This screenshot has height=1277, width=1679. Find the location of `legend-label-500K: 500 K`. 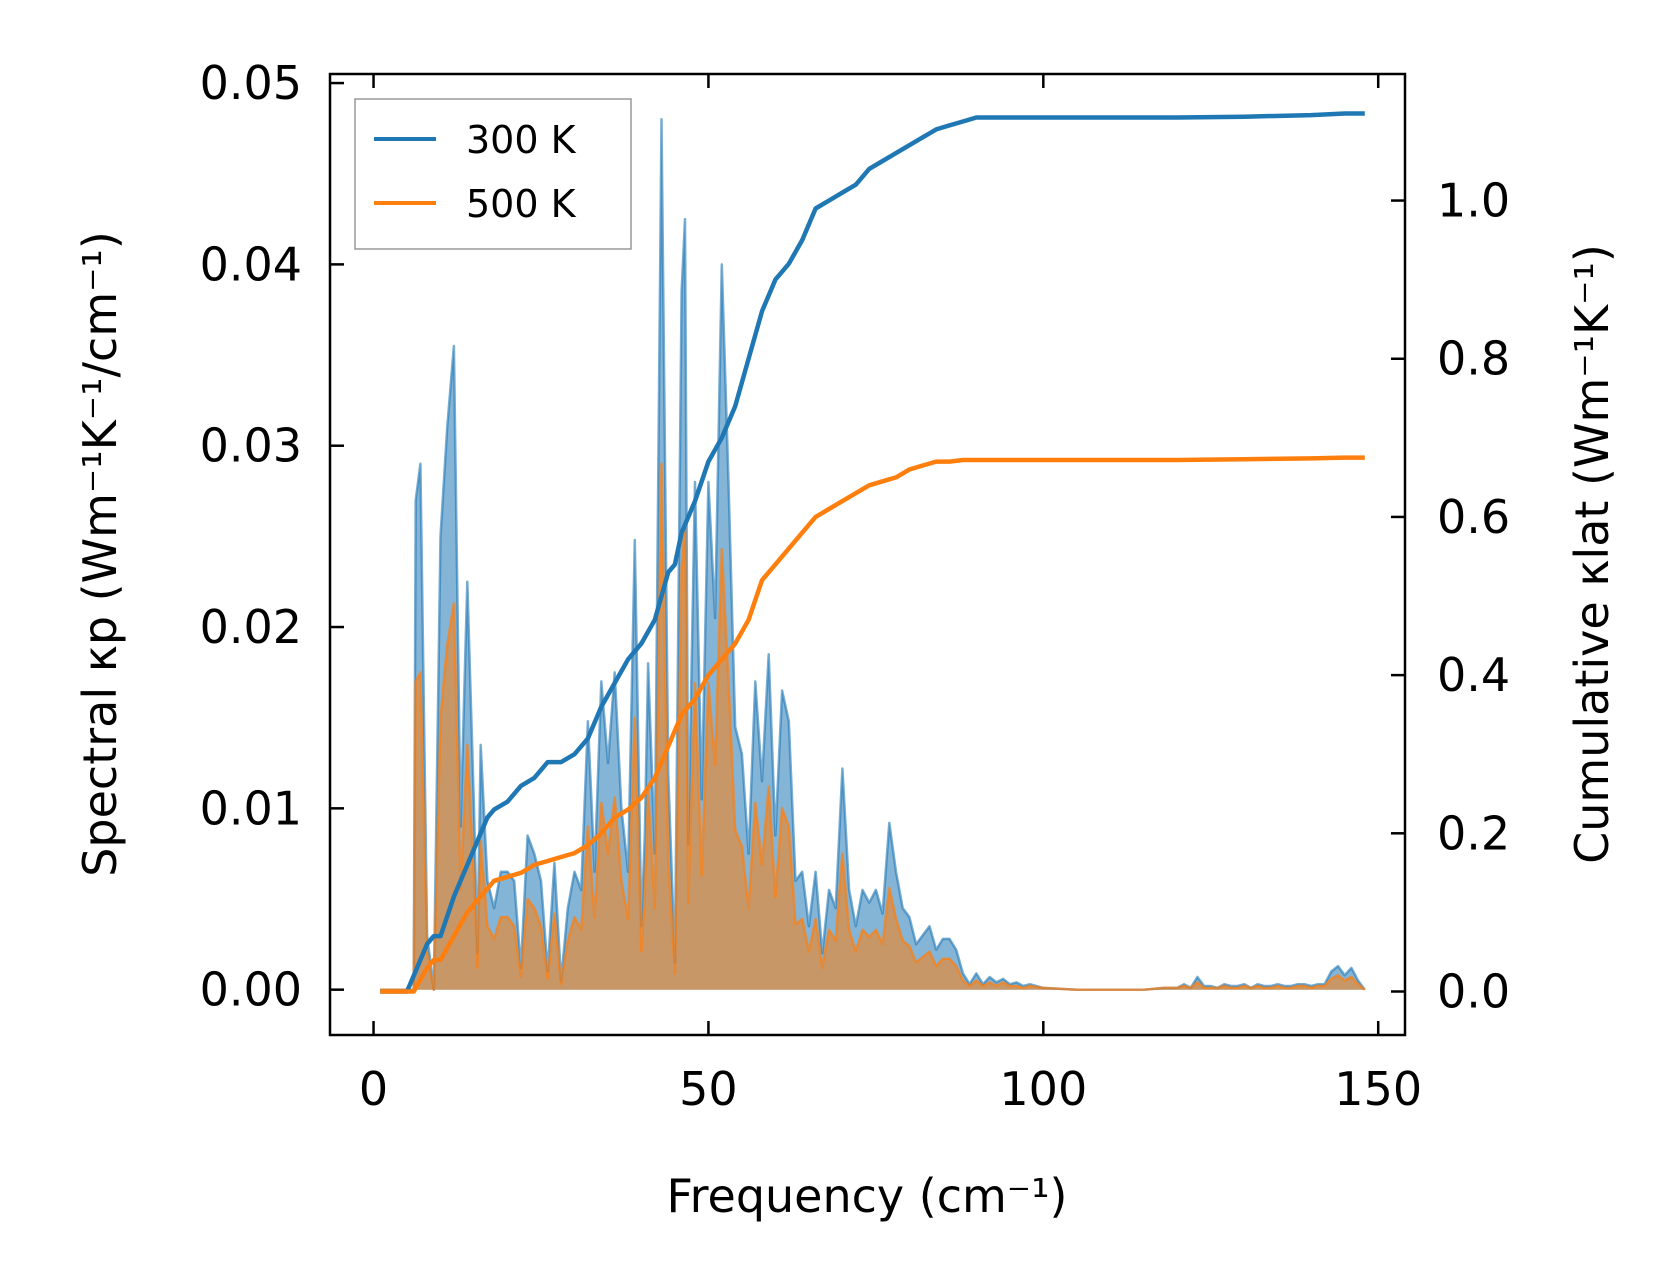

legend-label-500K: 500 K is located at coordinates (521, 204).